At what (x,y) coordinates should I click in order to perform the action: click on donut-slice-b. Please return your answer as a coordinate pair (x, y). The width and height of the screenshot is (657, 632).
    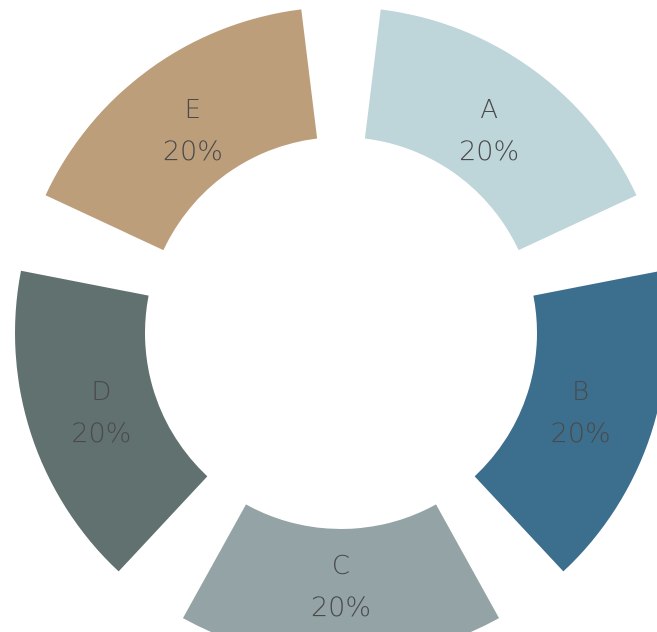
    Looking at the image, I should click on (565, 421).